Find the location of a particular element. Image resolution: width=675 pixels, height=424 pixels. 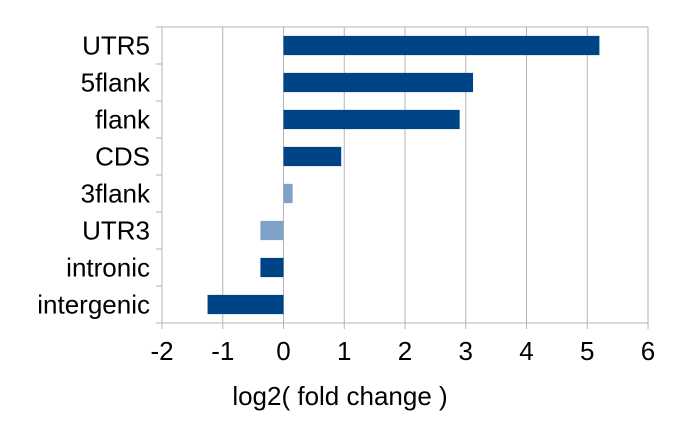

category-label-flank: flank is located at coordinates (123, 120).